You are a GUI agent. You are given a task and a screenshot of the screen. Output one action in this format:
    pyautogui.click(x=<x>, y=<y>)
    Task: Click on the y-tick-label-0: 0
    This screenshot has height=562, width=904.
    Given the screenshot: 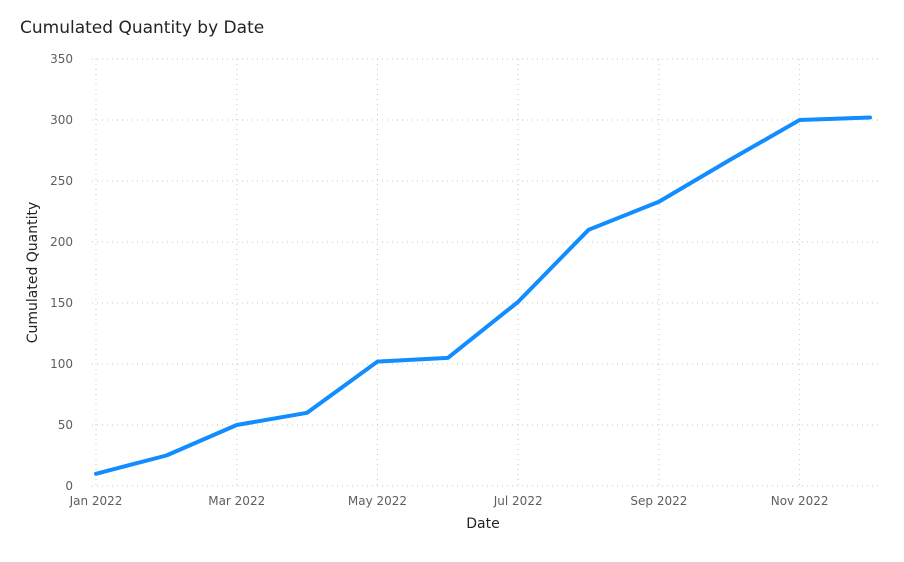 What is the action you would take?
    pyautogui.click(x=69, y=486)
    